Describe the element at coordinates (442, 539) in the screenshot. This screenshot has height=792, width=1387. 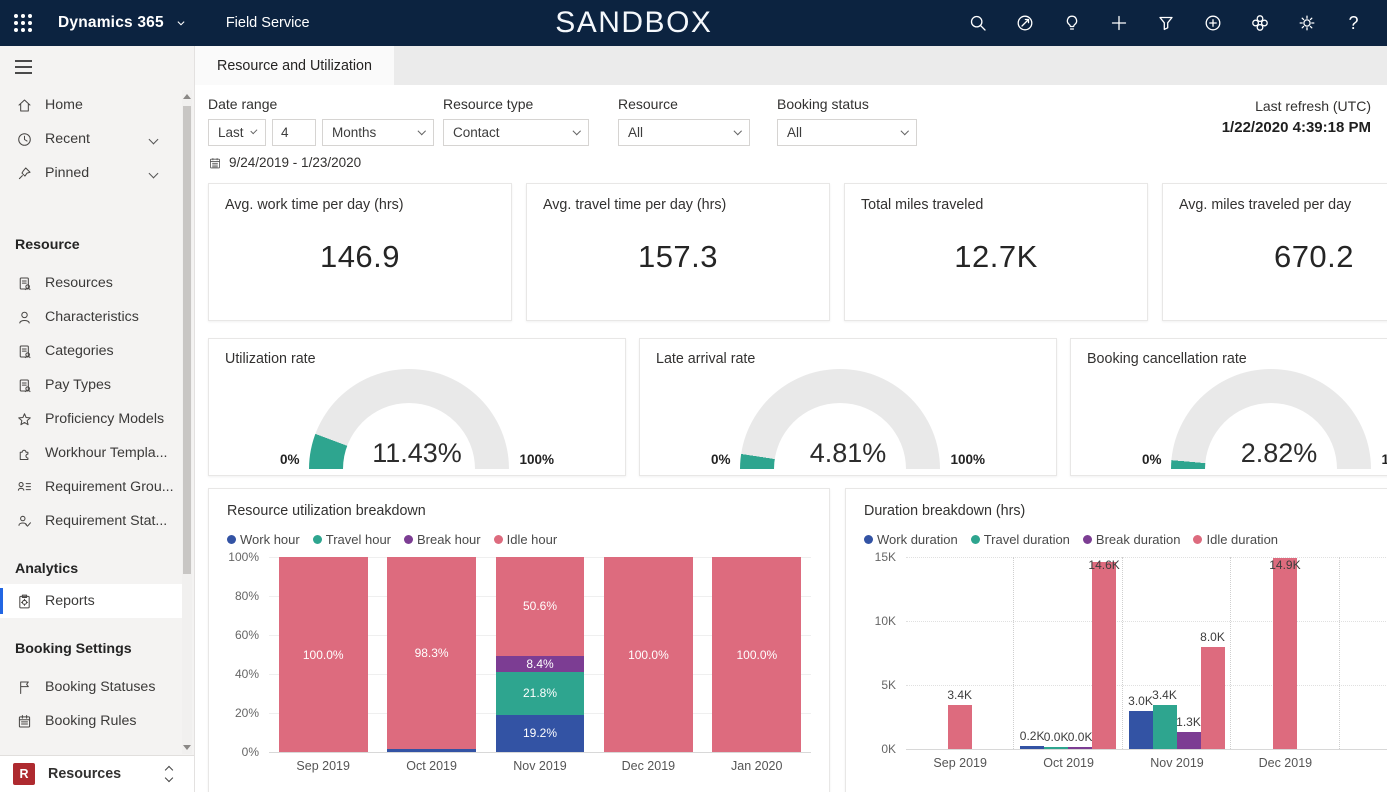
I see `legend-item: Break hour` at that location.